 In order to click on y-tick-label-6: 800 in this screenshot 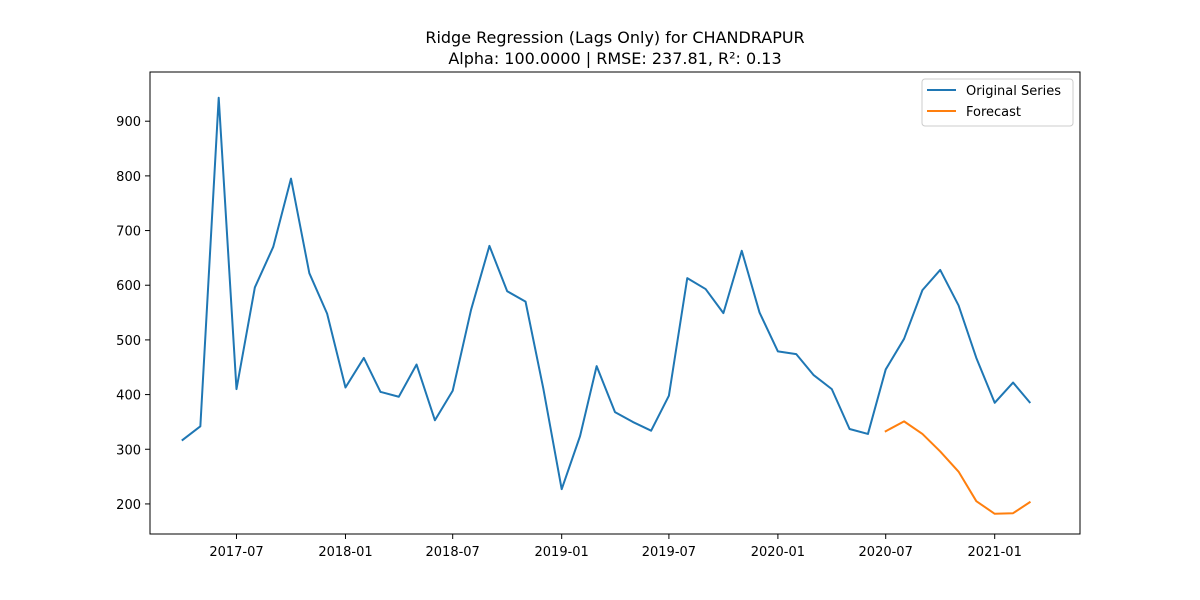, I will do `click(128, 177)`.